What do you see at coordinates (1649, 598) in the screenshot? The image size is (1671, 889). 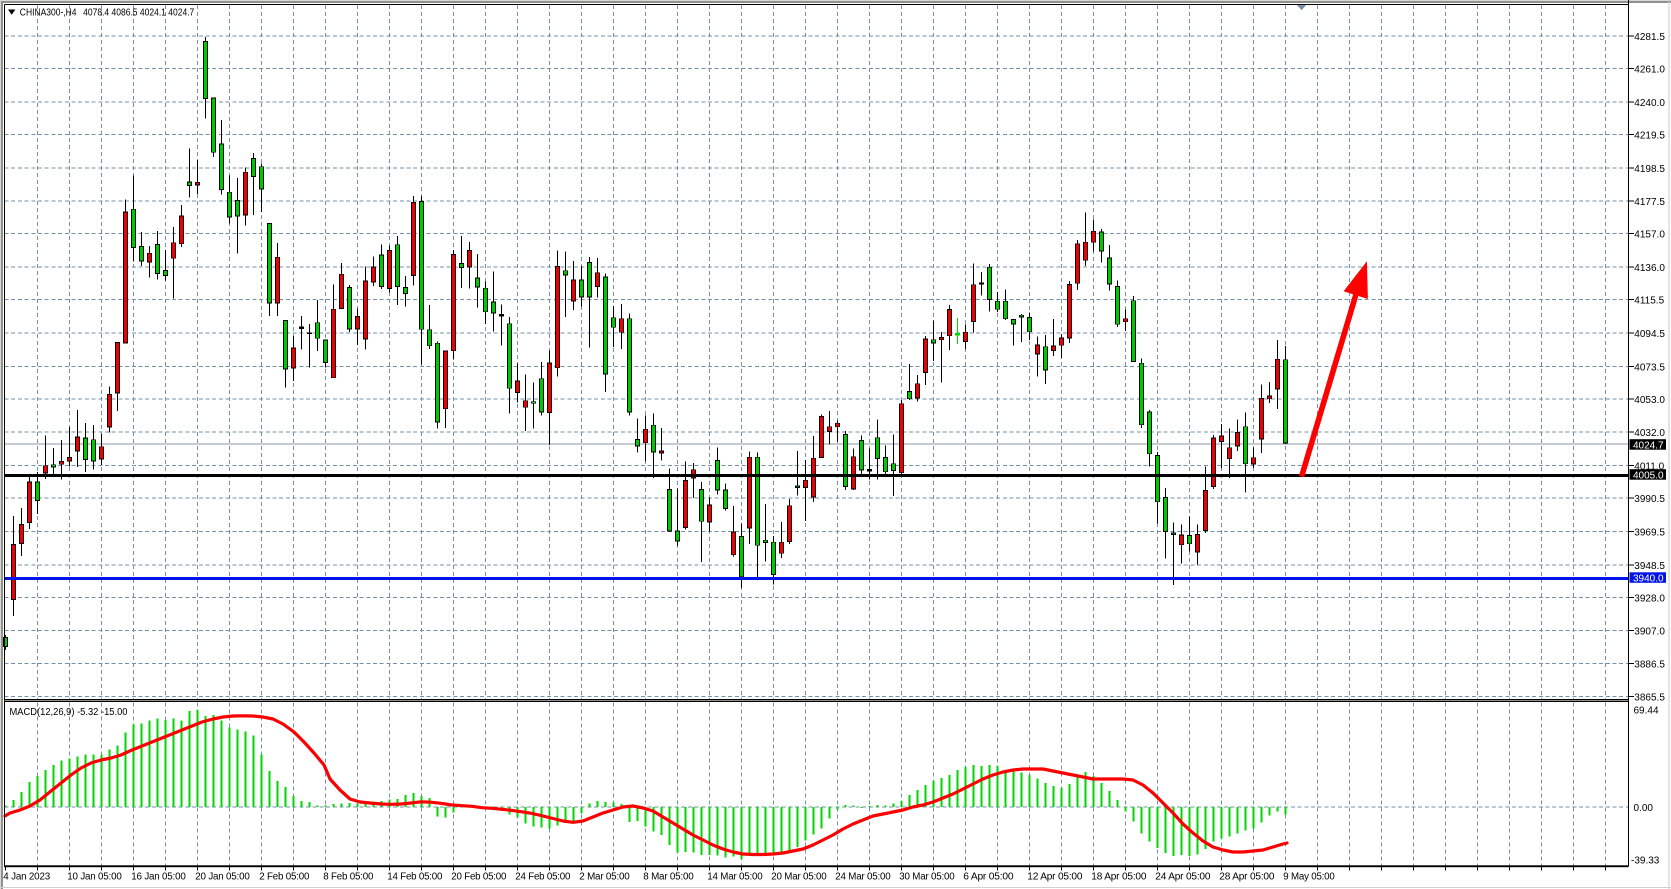 I see `svg-text: 3928.0` at bounding box center [1649, 598].